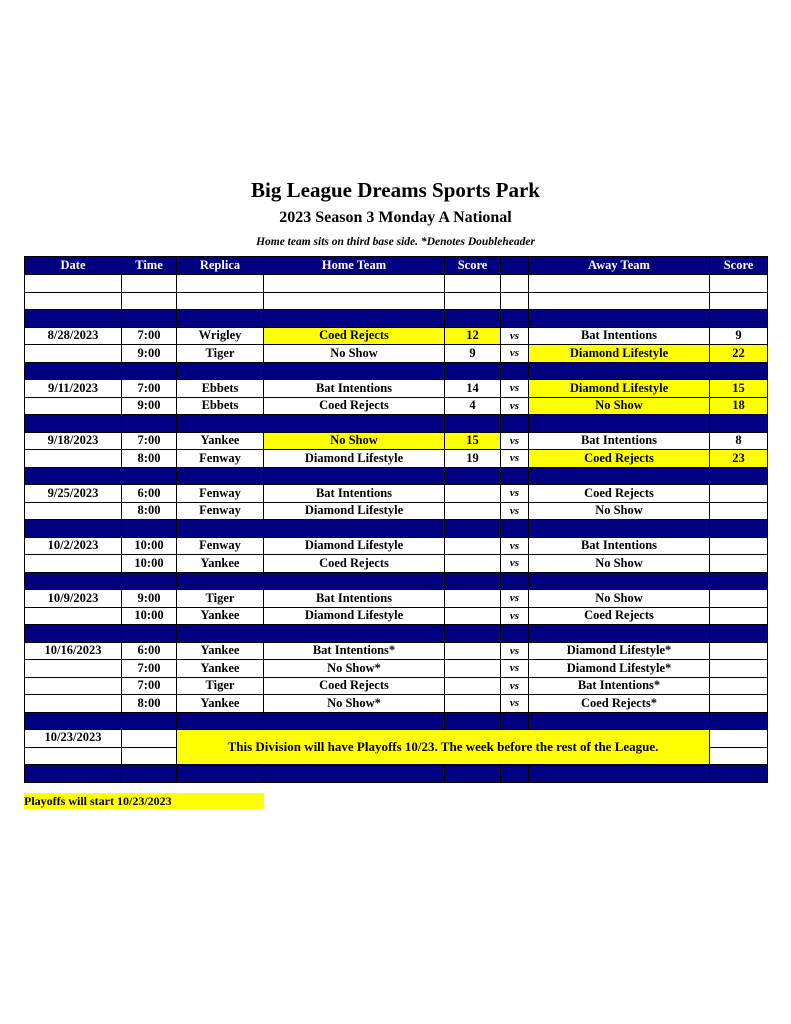 The height and width of the screenshot is (1024, 791). Describe the element at coordinates (472, 388) in the screenshot. I see `home-score-cell: 14` at that location.